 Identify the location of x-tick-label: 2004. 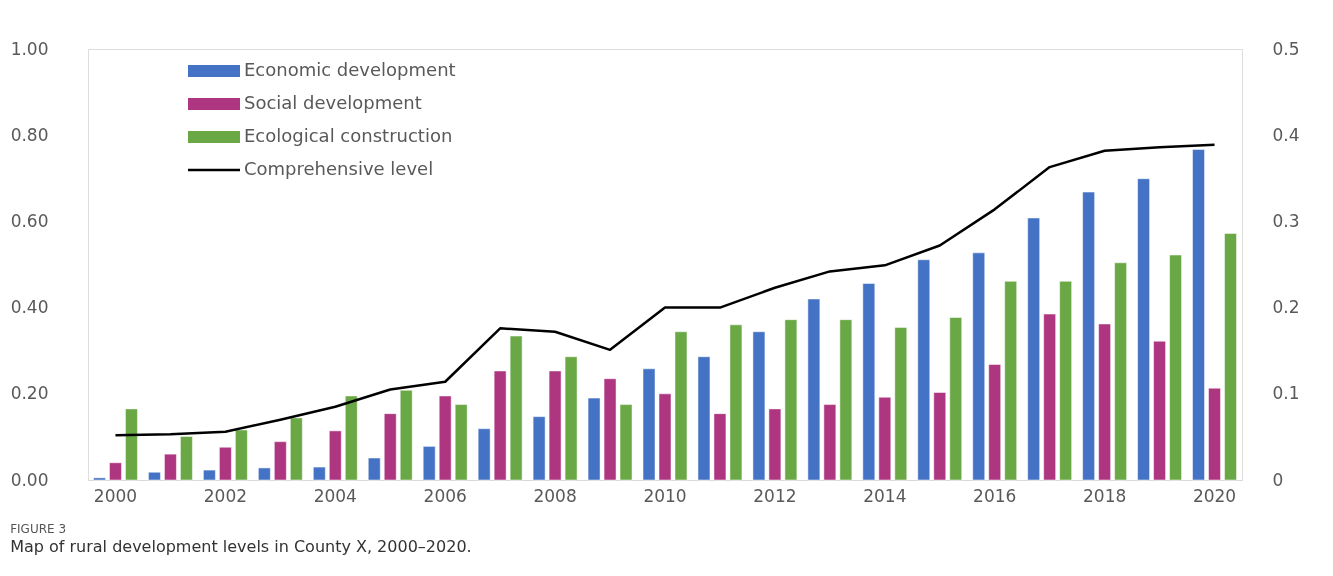
(335, 495).